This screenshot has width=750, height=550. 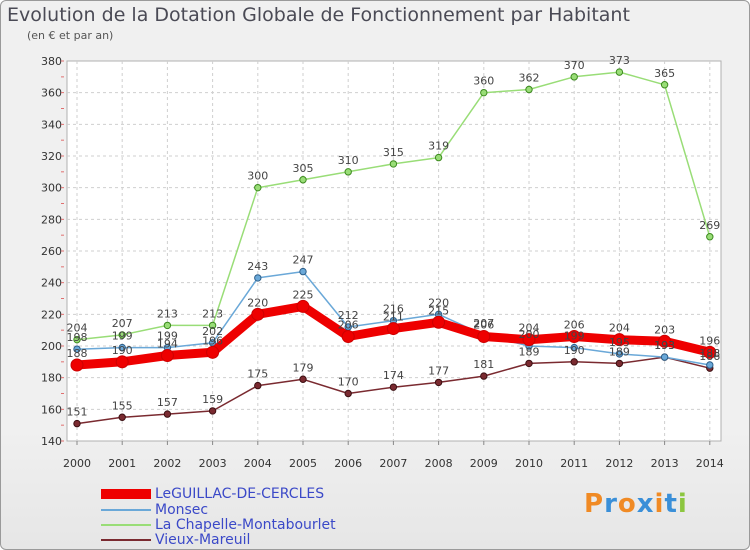 What do you see at coordinates (348, 315) in the screenshot?
I see `data-label-monsec: 212` at bounding box center [348, 315].